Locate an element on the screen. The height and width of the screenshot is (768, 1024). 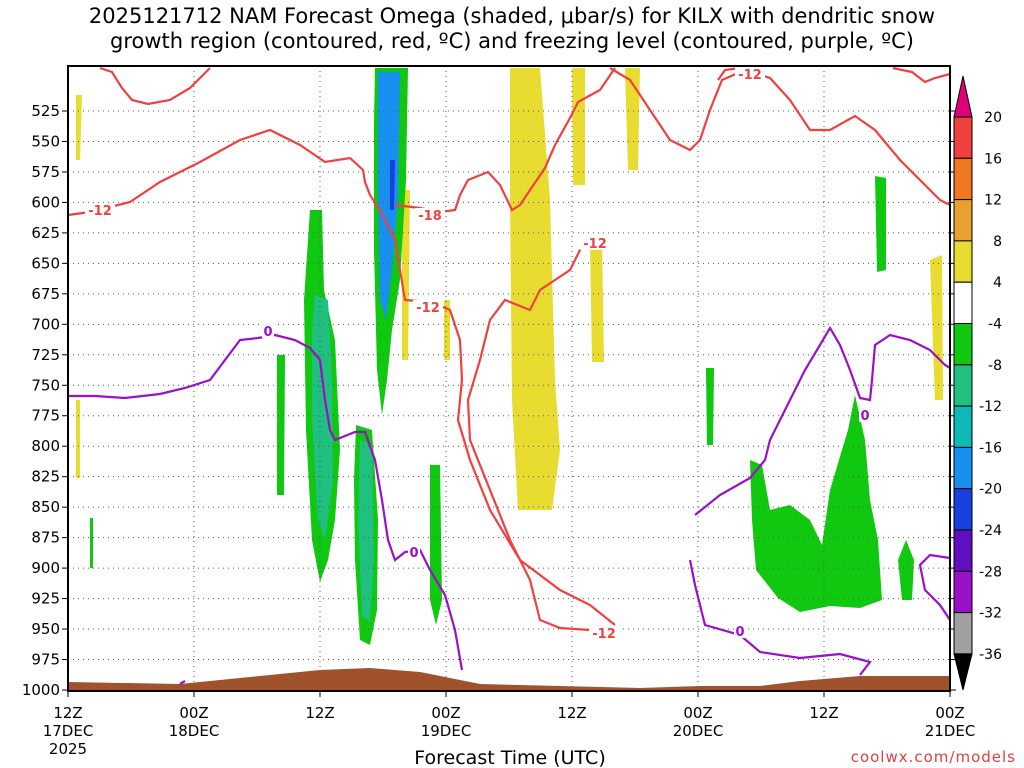
colorbar-label: -12 is located at coordinates (990, 407).